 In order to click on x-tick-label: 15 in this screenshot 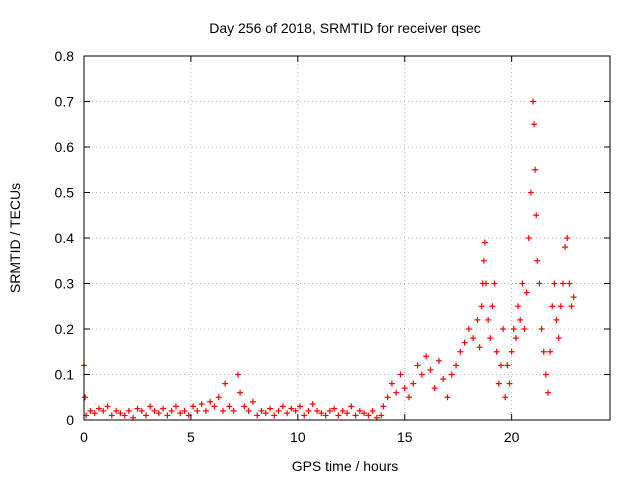, I will do `click(405, 437)`.